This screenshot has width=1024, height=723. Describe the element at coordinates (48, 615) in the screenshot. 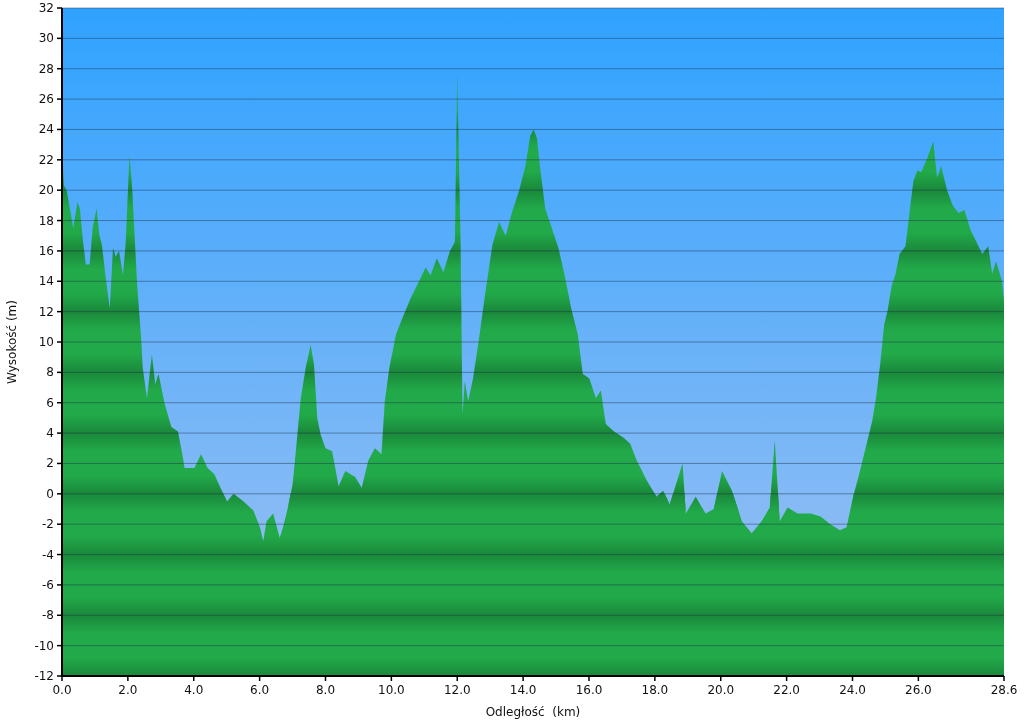

I see `y-tick-label: -8` at that location.